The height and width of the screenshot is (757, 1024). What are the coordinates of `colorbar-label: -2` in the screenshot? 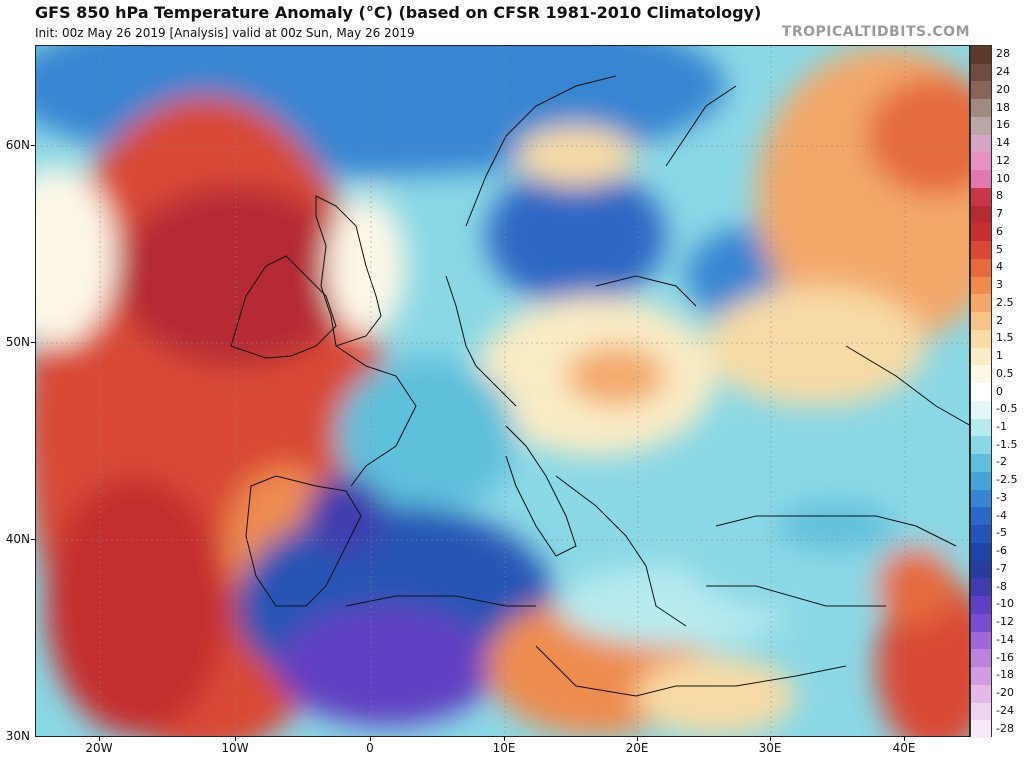 It's located at (1001, 462).